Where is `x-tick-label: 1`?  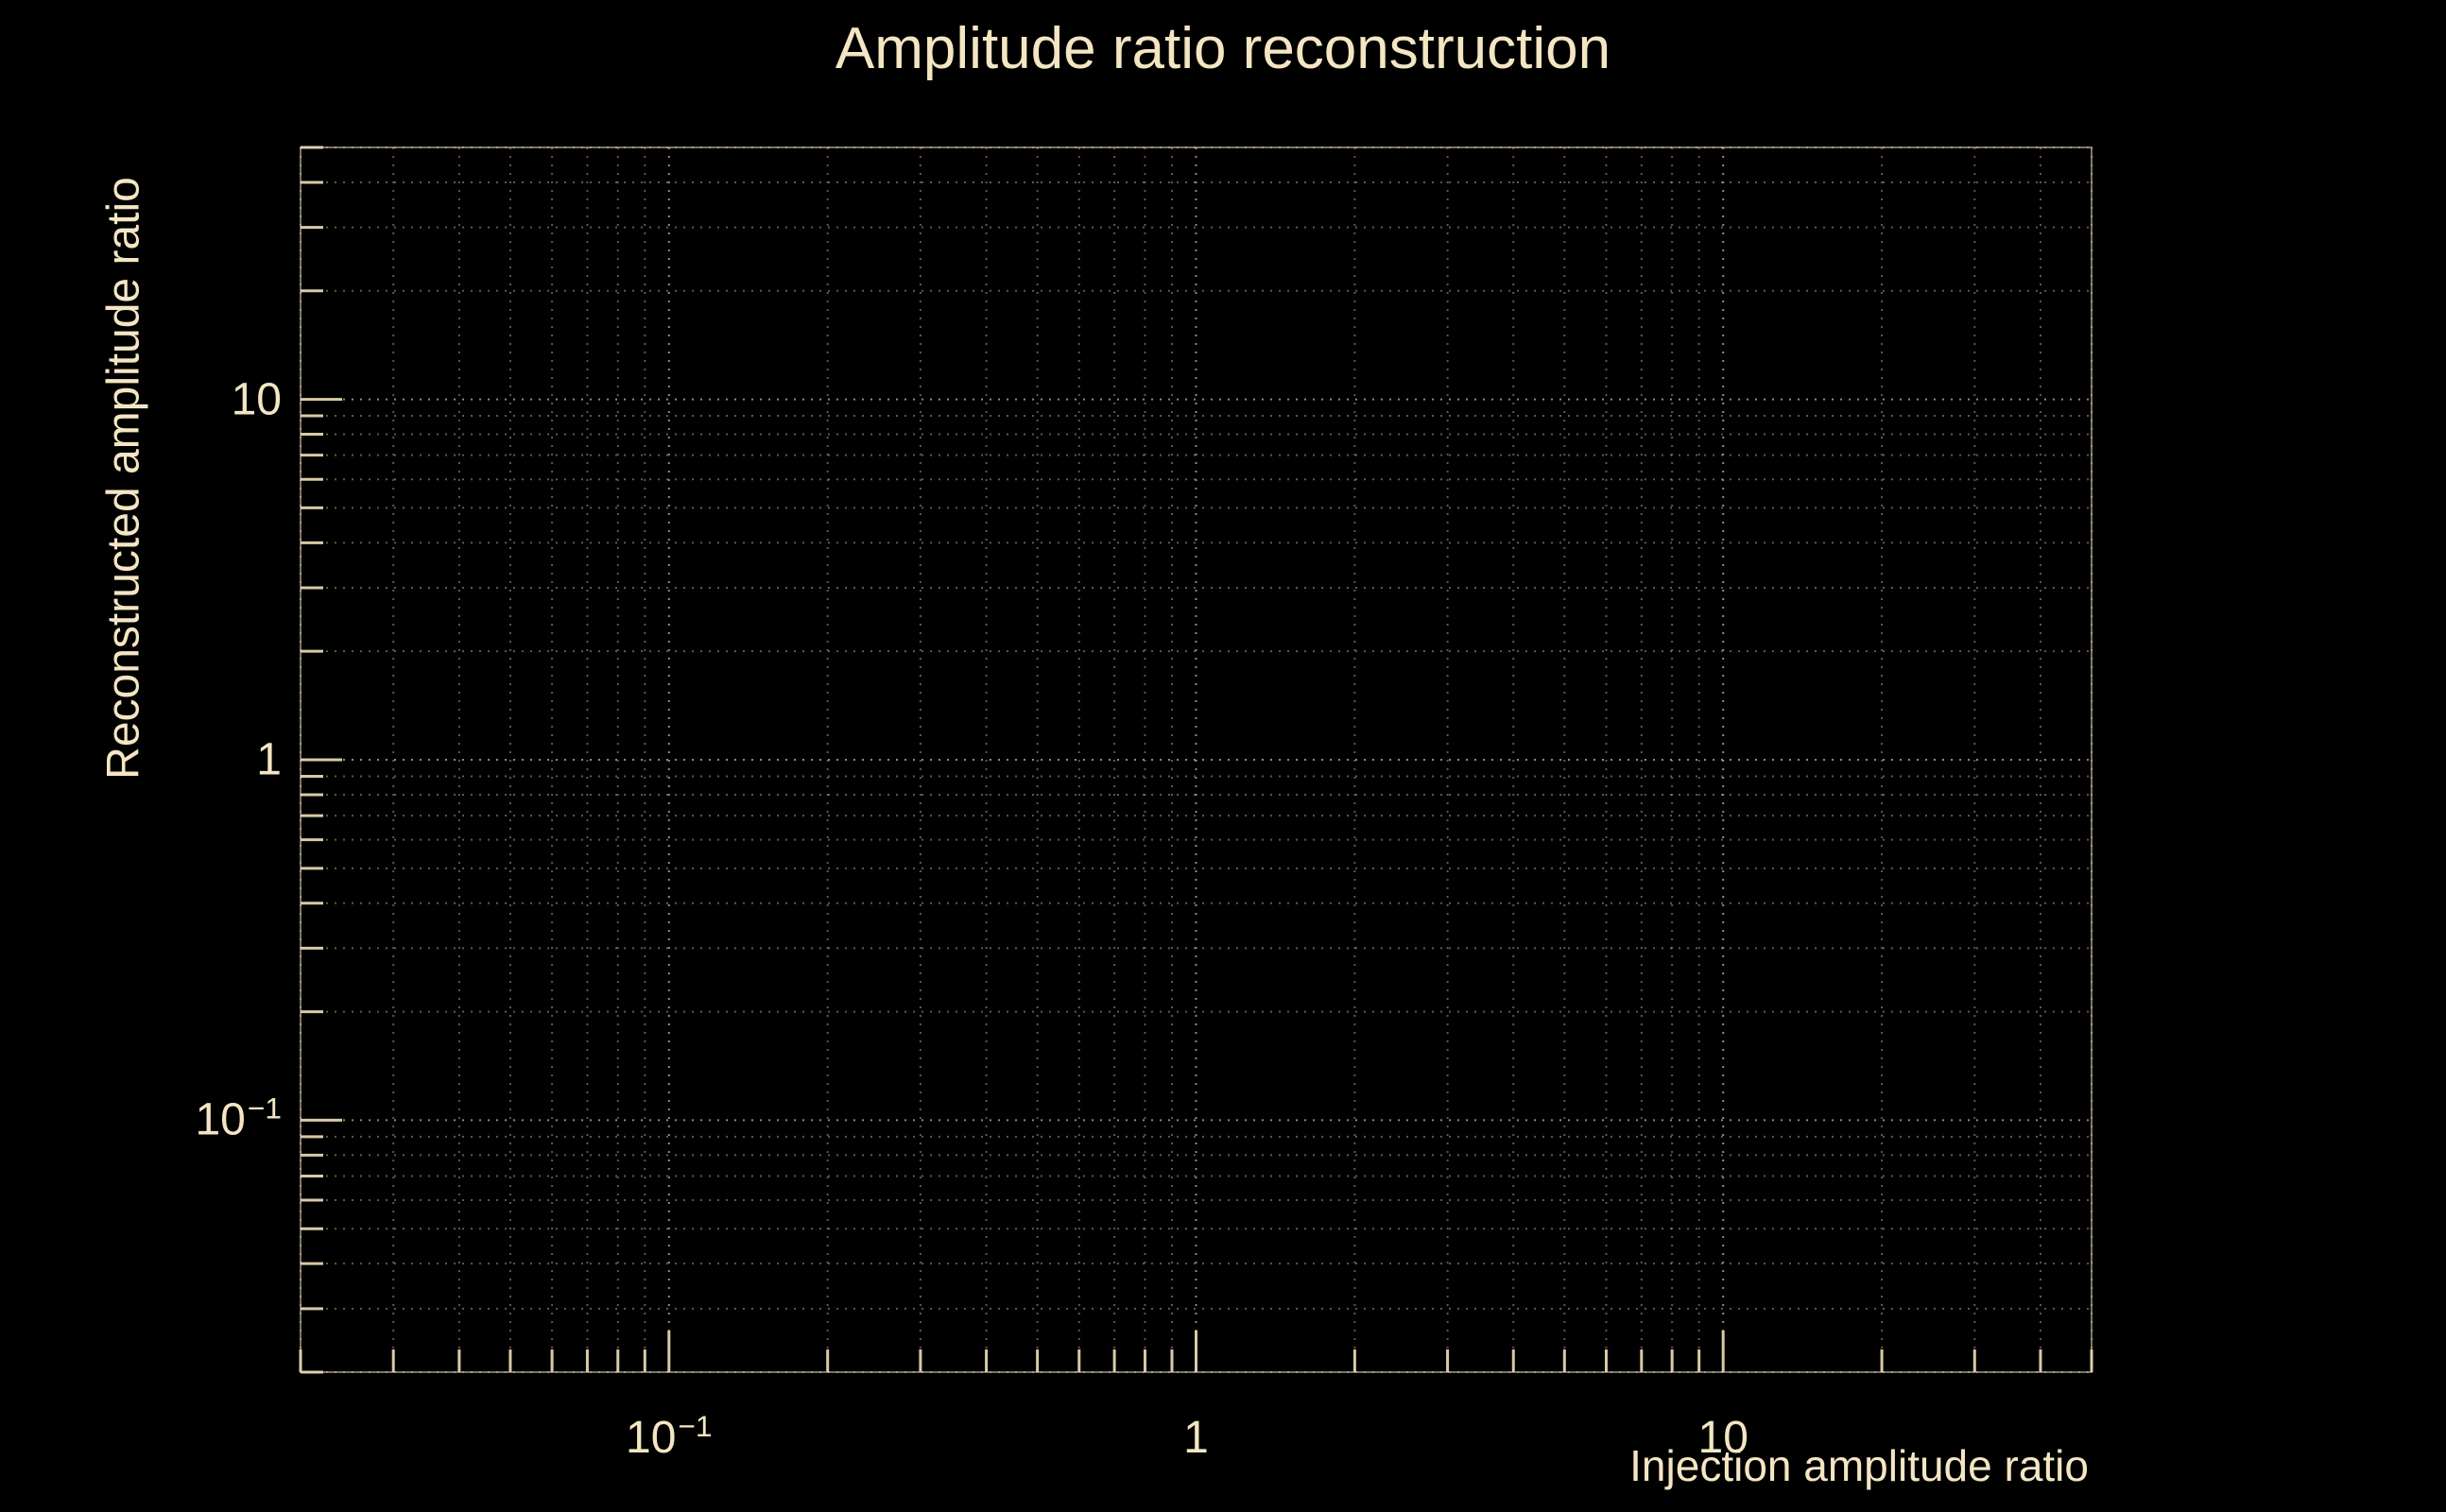 x-tick-label: 1 is located at coordinates (1196, 1438).